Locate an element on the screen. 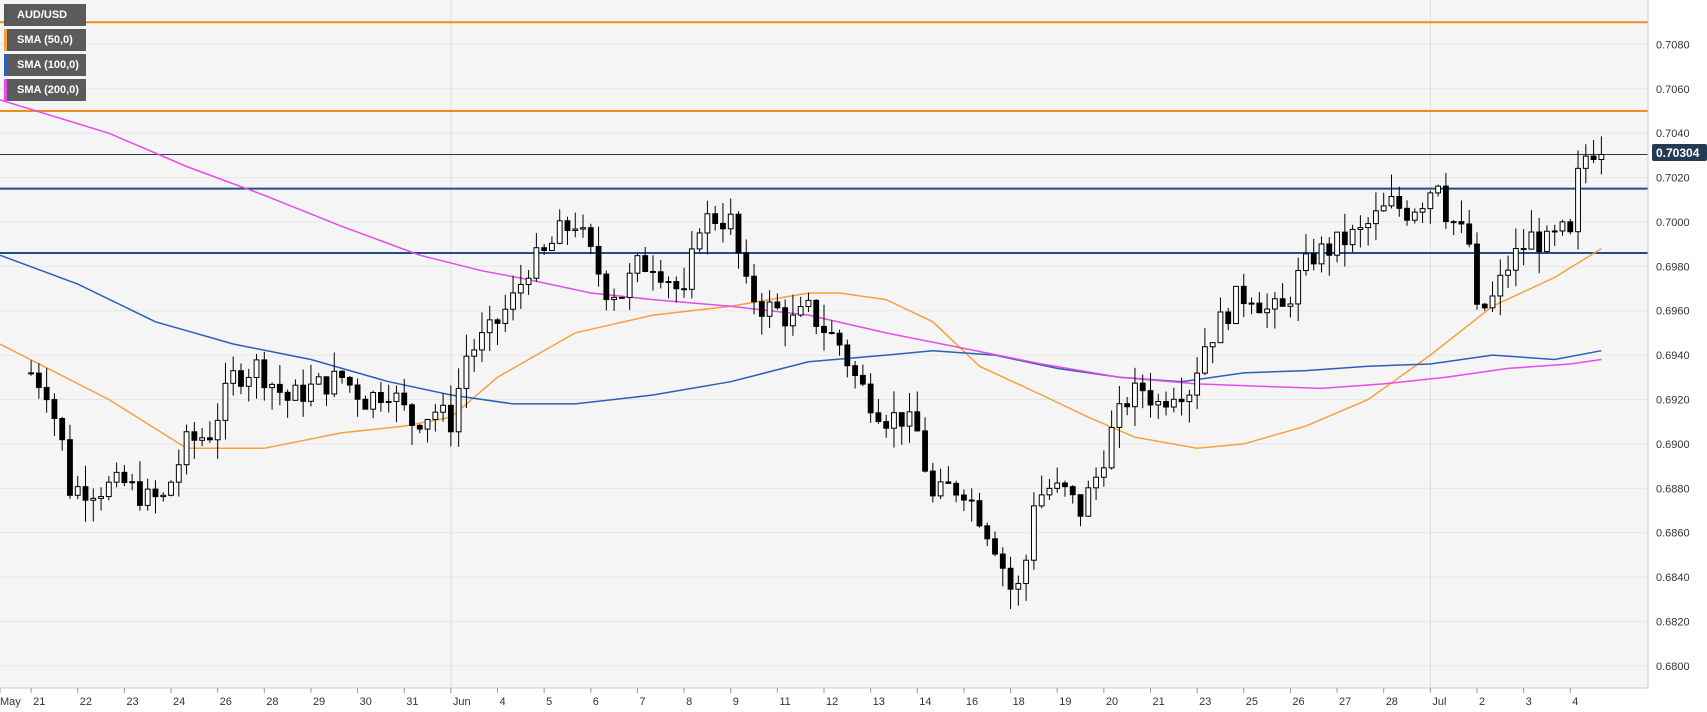 The width and height of the screenshot is (1707, 712). legend-swatch is located at coordinates (5, 65).